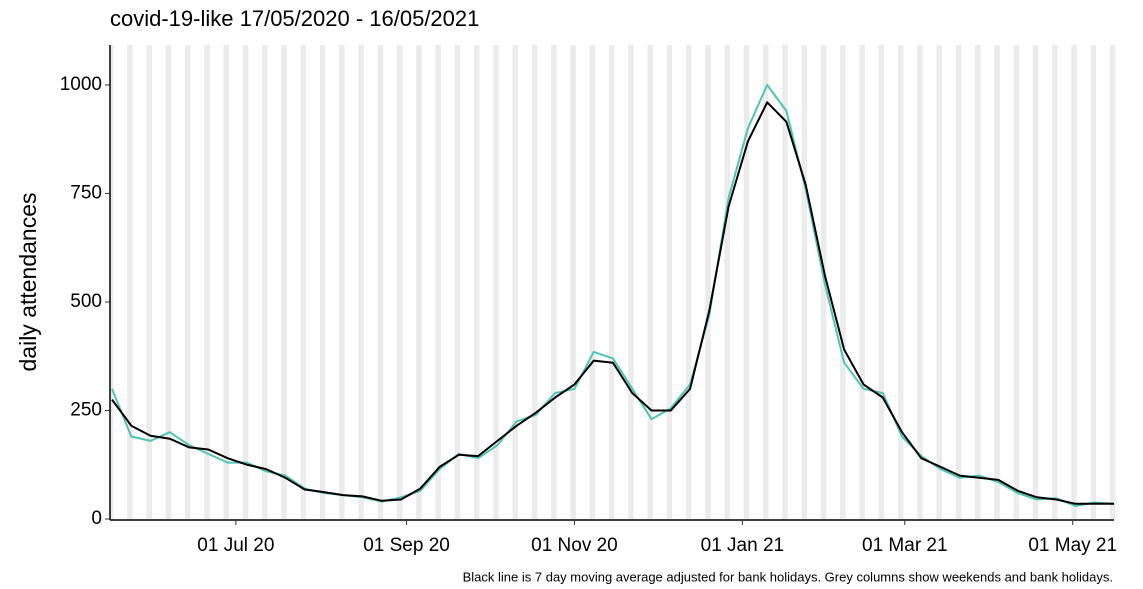  Describe the element at coordinates (81, 84) in the screenshot. I see `y-tick-label: 1000` at that location.